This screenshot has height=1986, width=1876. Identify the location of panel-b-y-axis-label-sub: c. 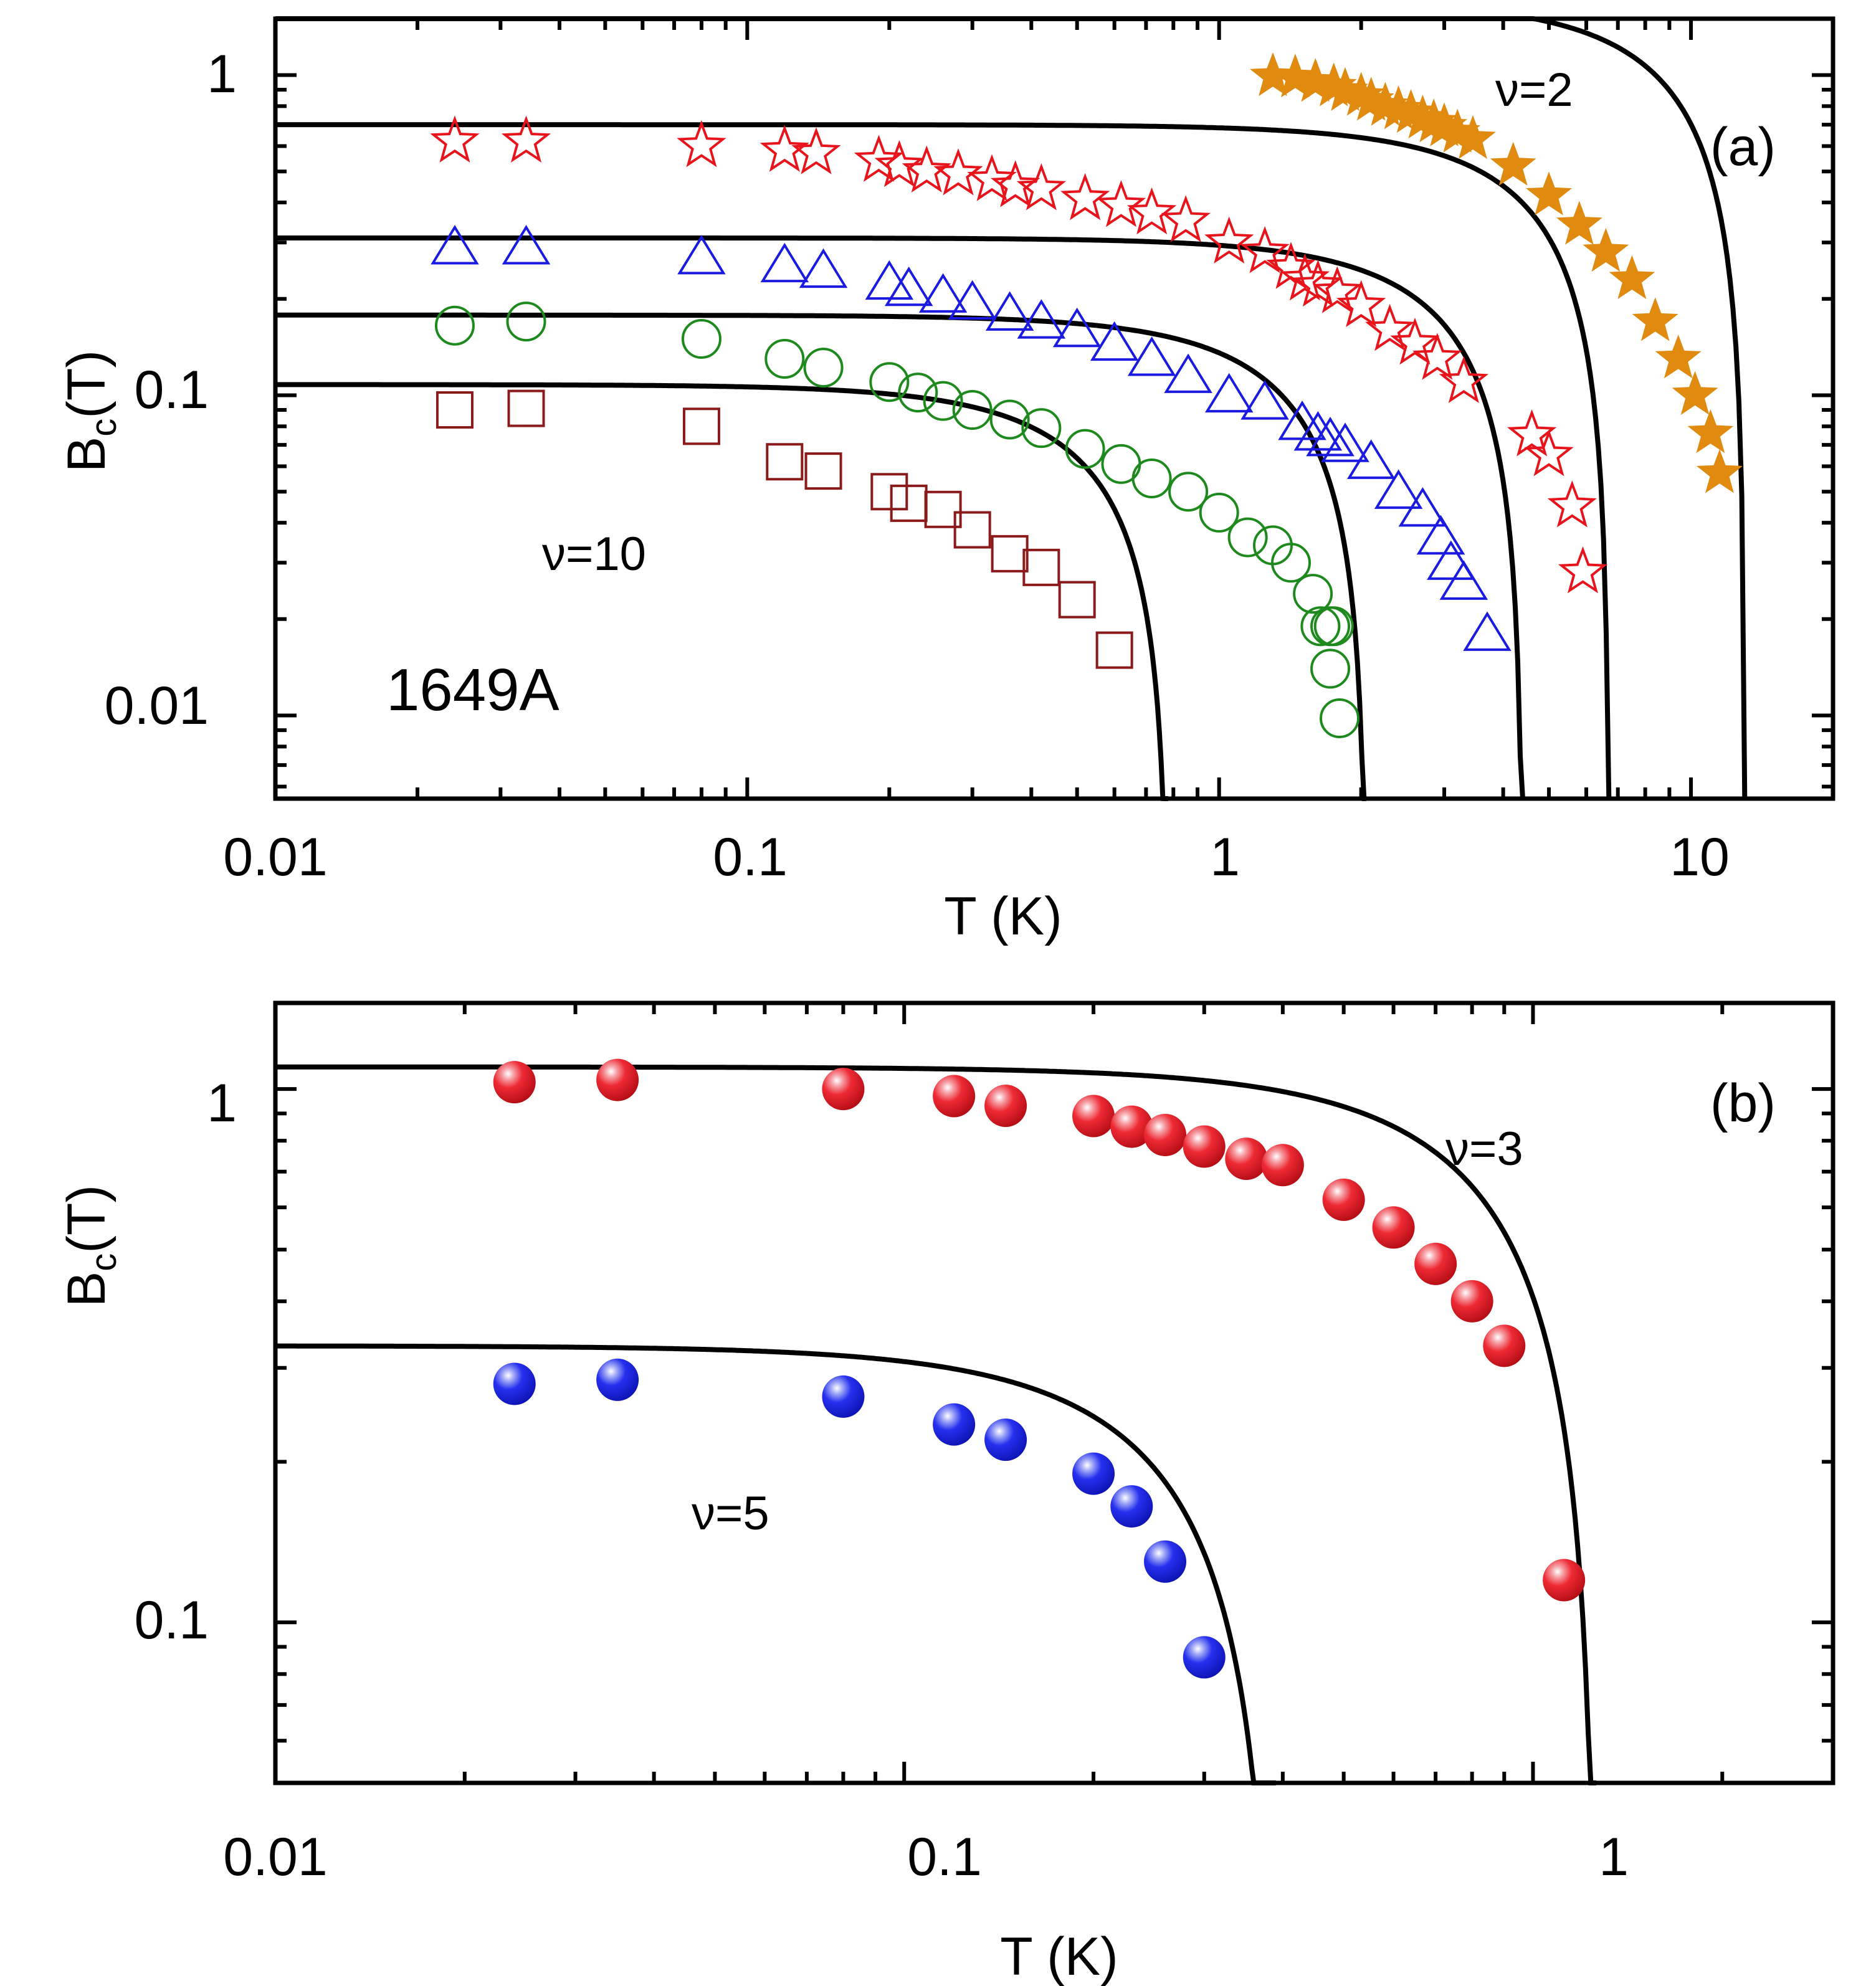
(103, 1262).